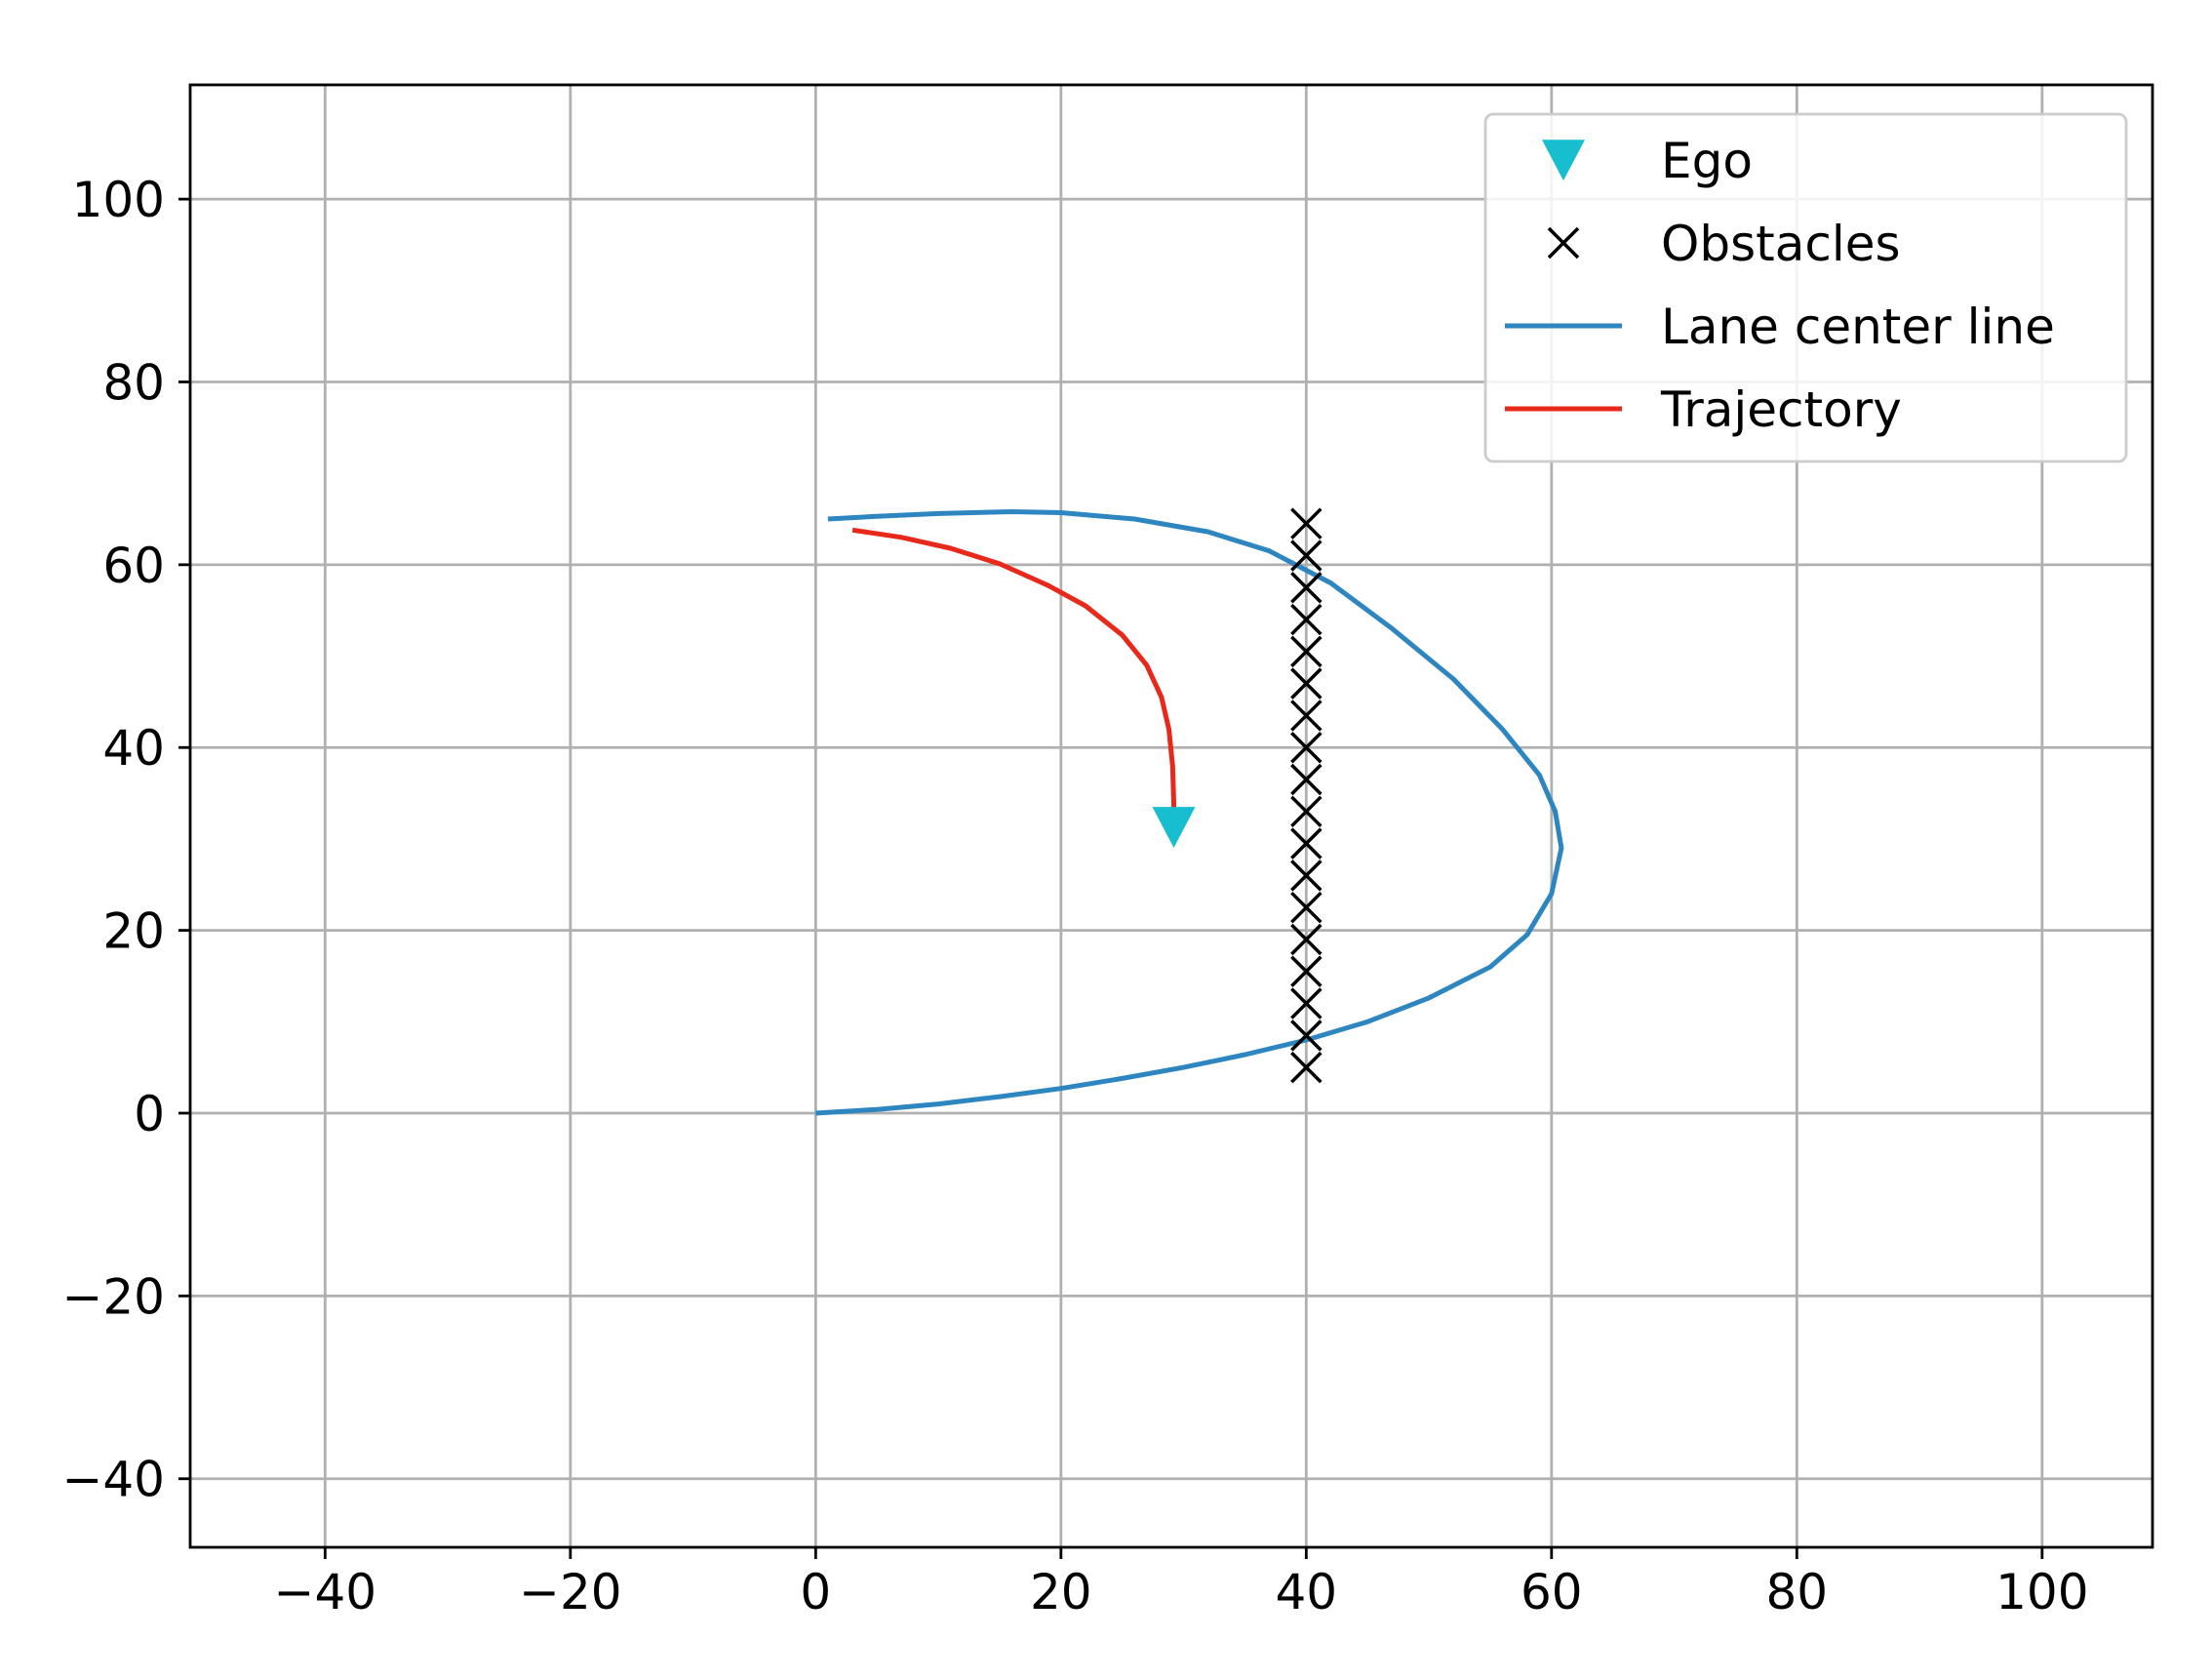  I want to click on x-tick-label: 20, so click(1061, 1592).